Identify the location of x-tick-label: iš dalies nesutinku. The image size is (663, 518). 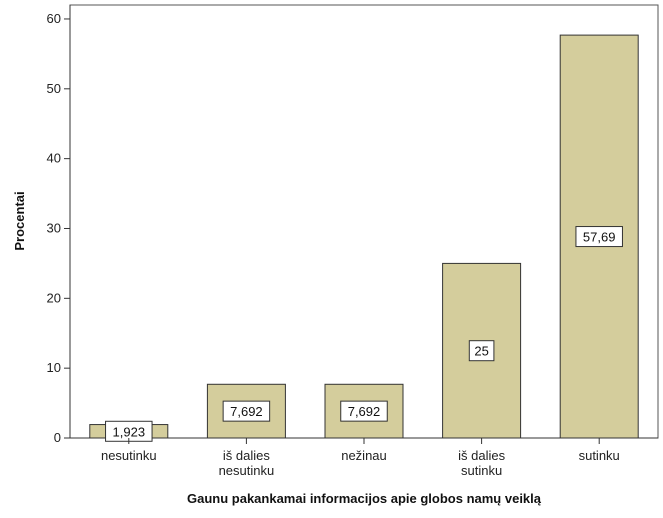
(247, 463).